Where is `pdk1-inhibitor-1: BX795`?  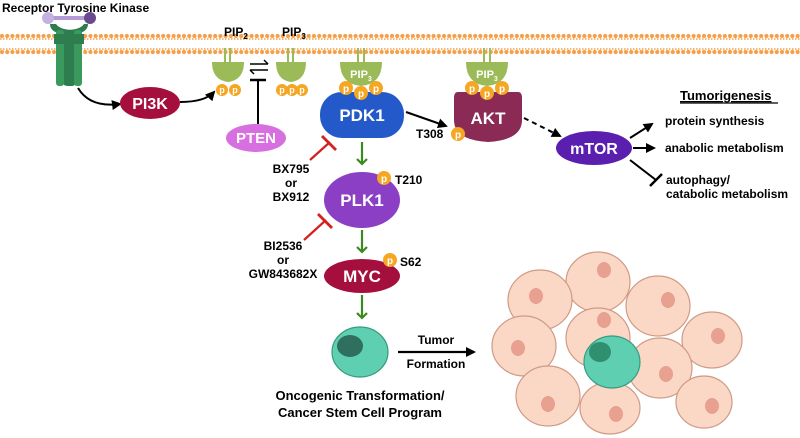 pdk1-inhibitor-1: BX795 is located at coordinates (291, 169).